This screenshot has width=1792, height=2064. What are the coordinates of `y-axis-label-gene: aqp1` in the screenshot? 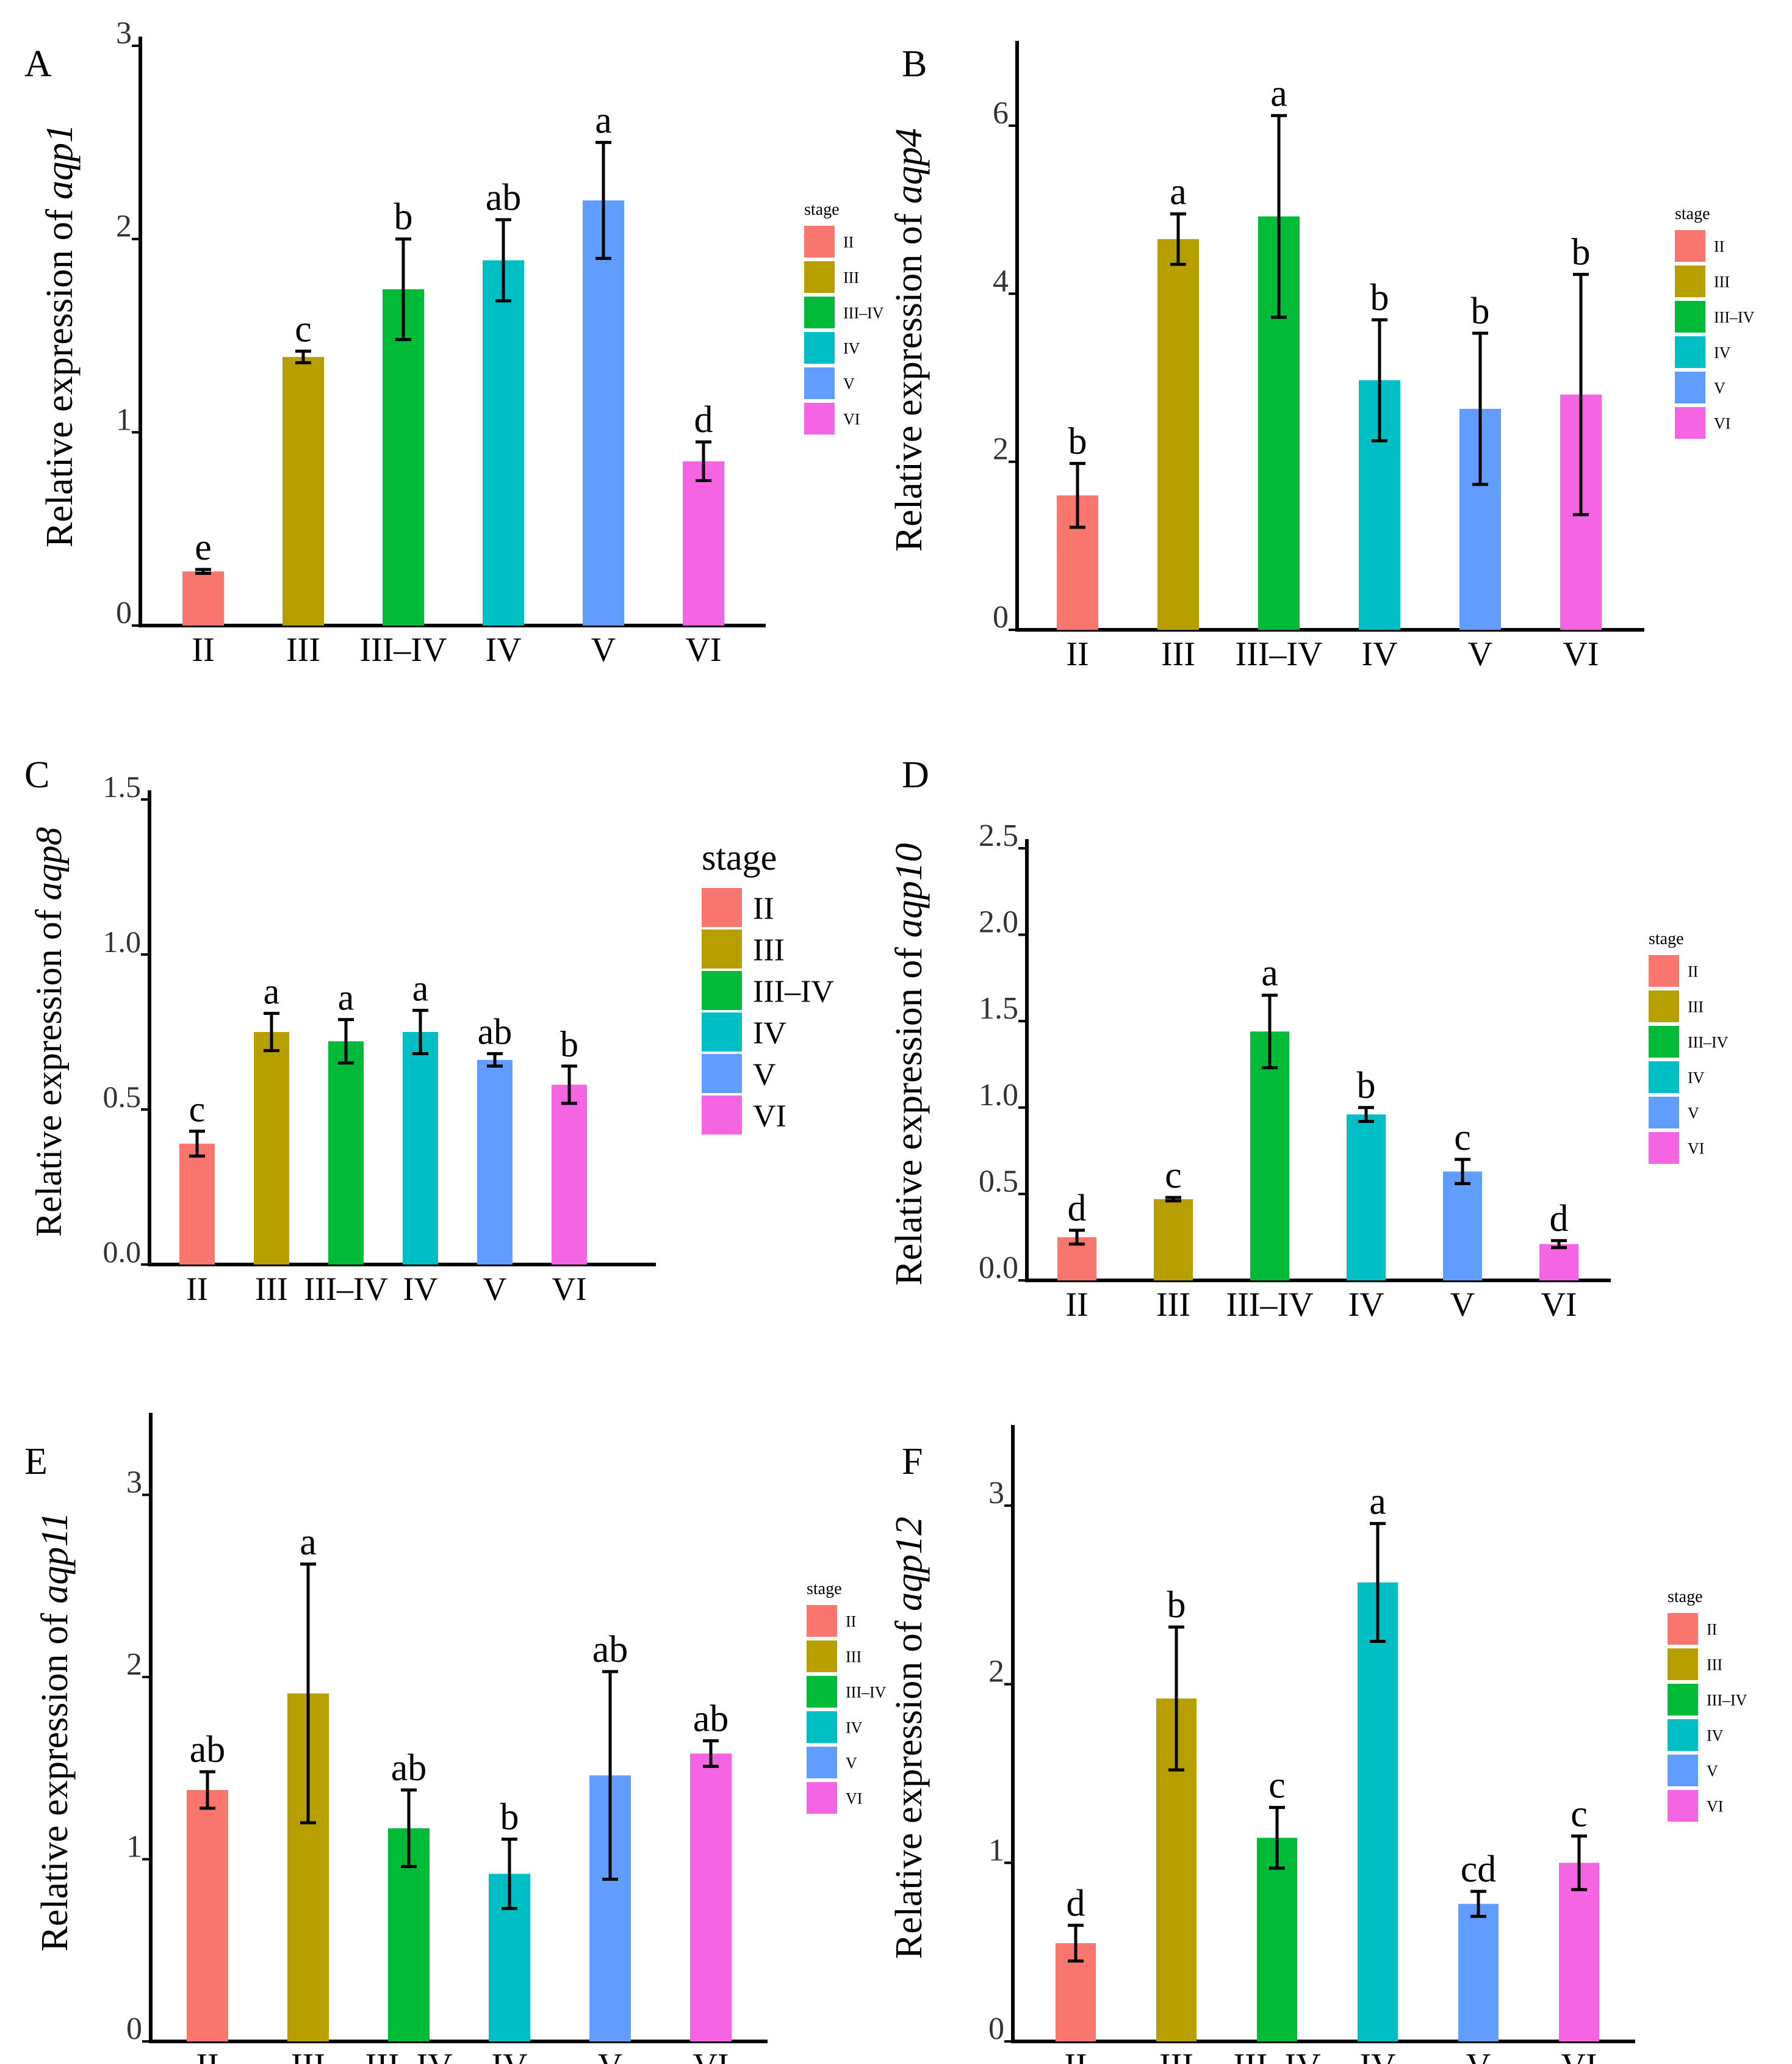 It's located at (60, 162).